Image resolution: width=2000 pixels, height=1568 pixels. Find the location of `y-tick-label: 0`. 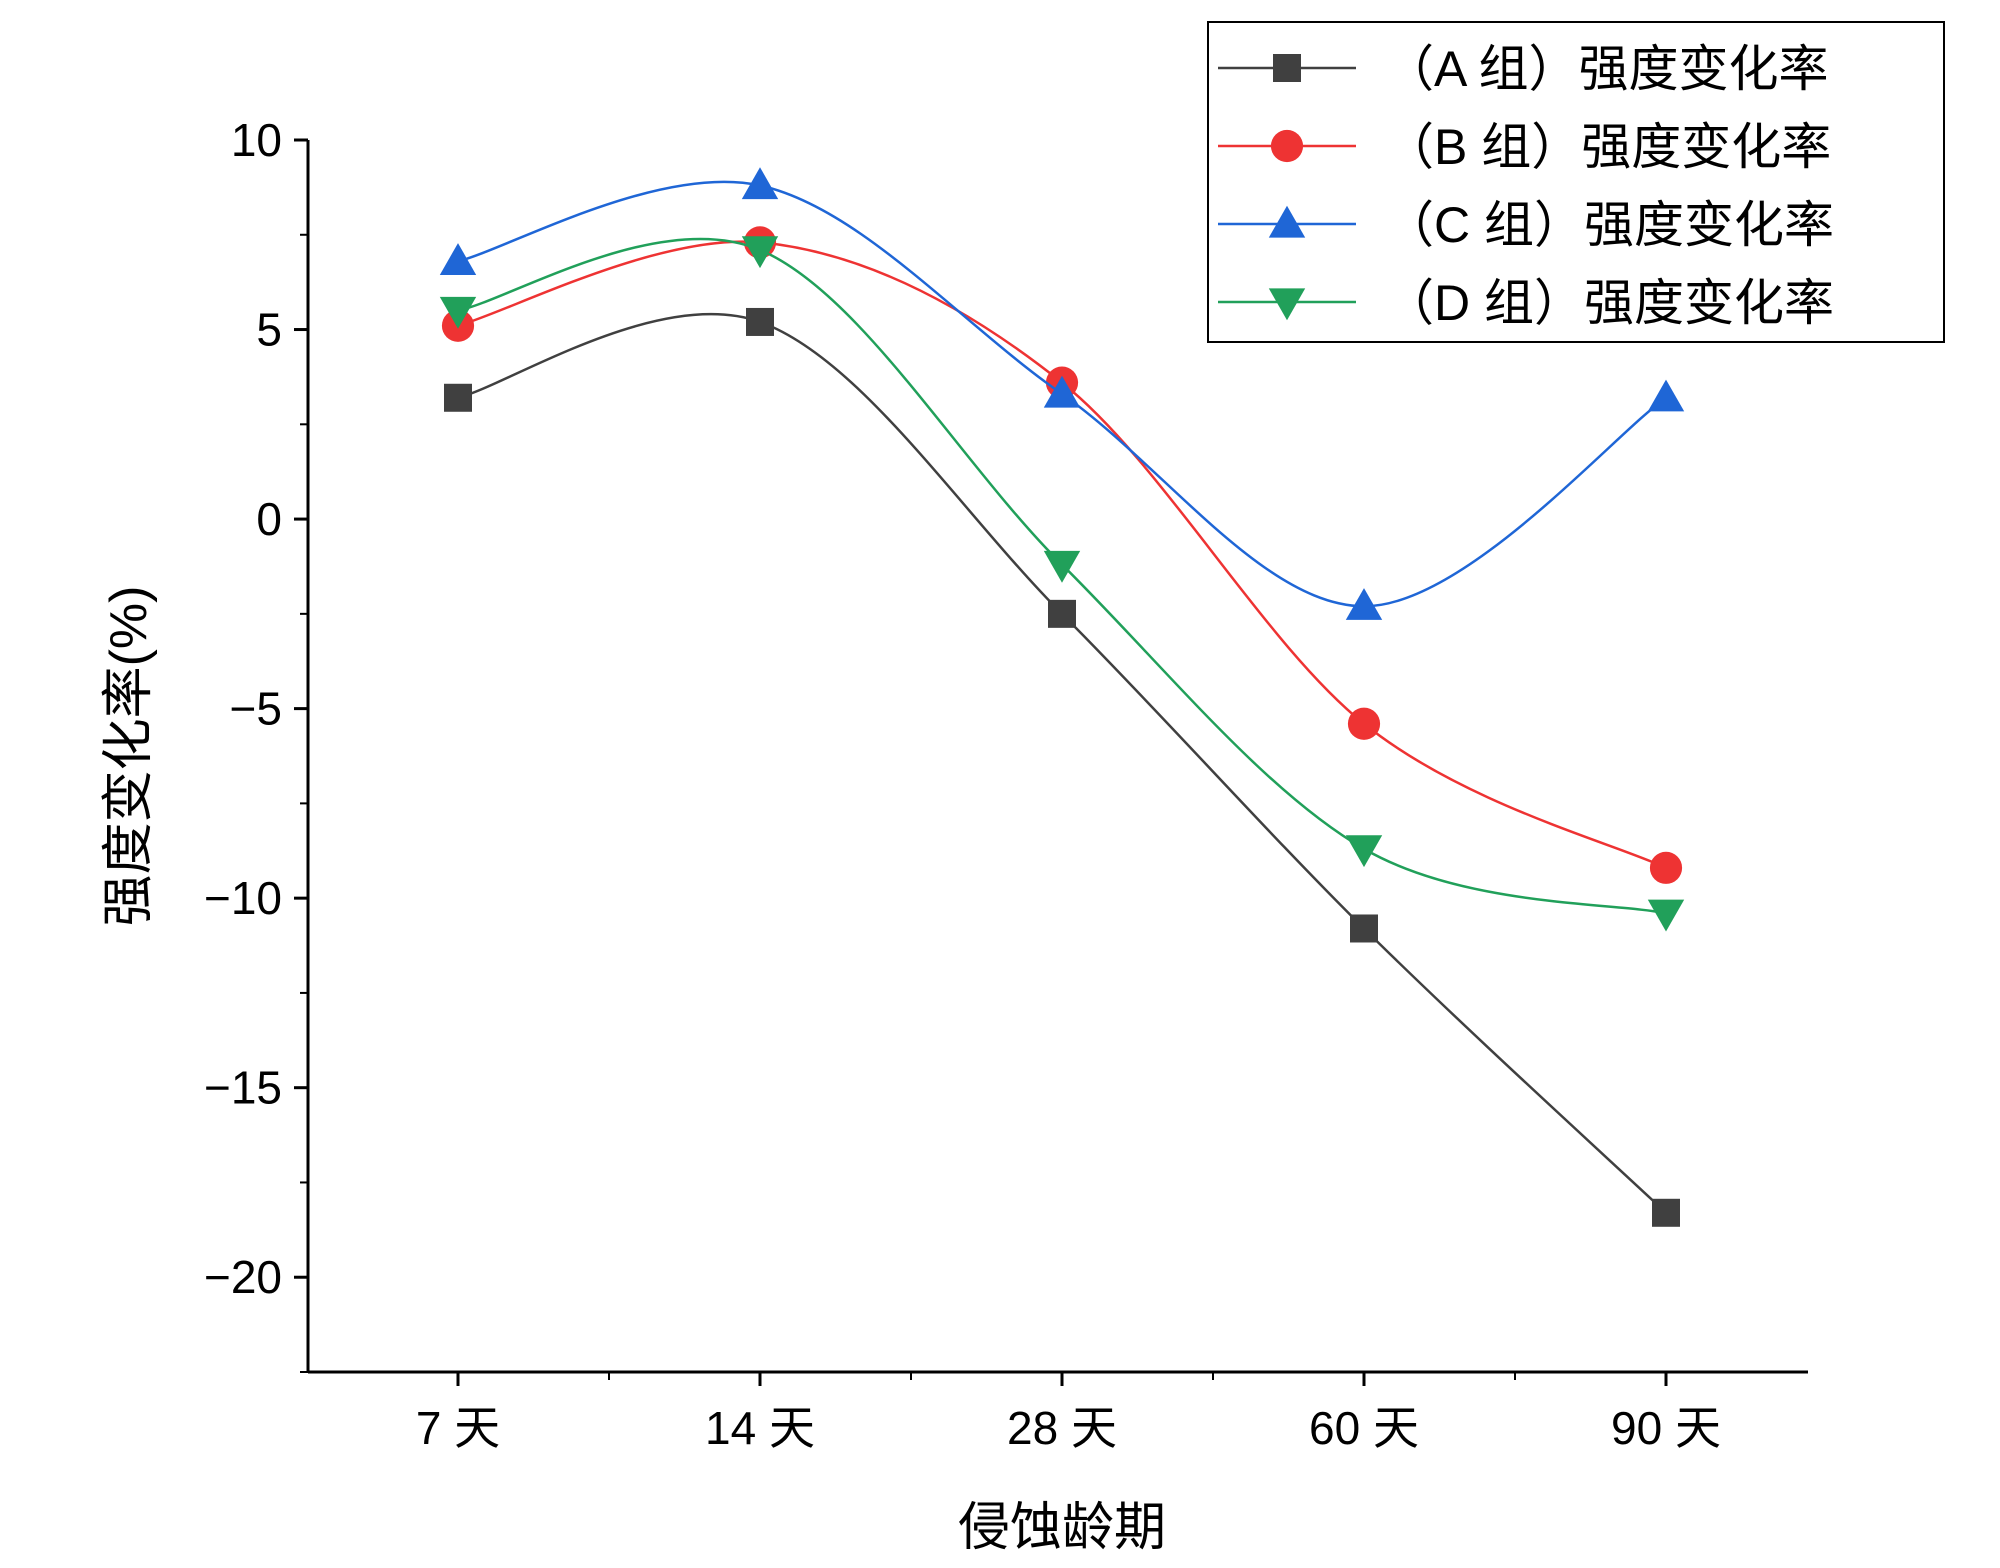

y-tick-label: 0 is located at coordinates (269, 519).